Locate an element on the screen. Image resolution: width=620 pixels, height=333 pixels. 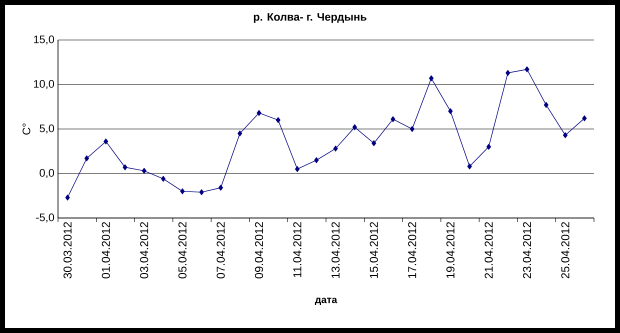
y-tick-label: 0,0 is located at coordinates (47, 173).